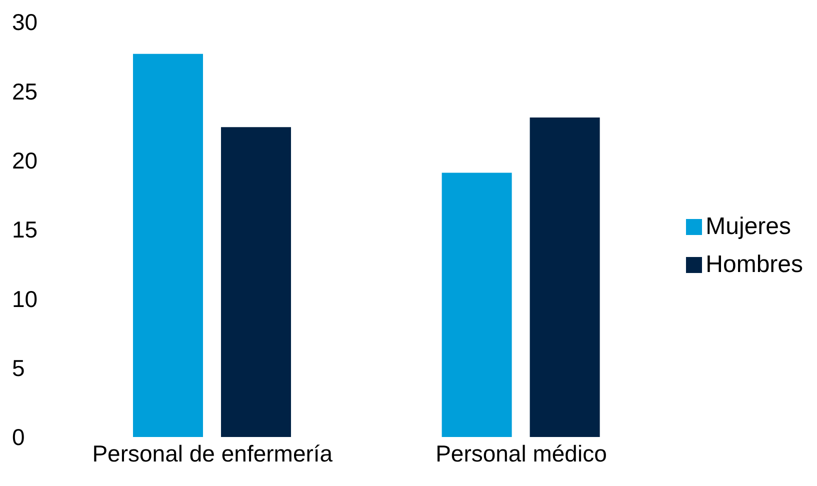 The image size is (817, 486). What do you see at coordinates (754, 264) in the screenshot?
I see `legend-label: Hombres` at bounding box center [754, 264].